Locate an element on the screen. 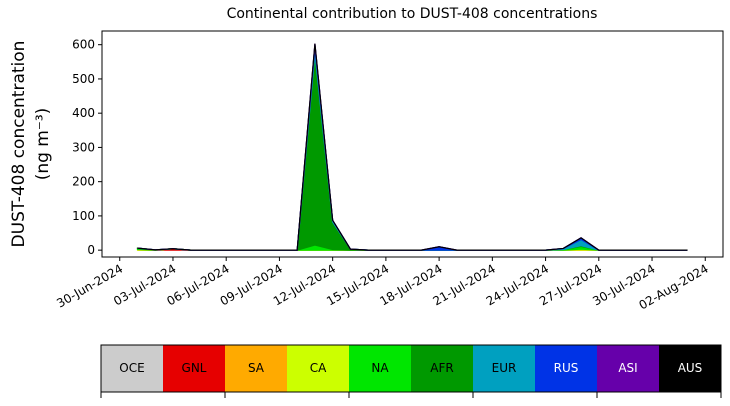  legend-label: SA is located at coordinates (256, 368).